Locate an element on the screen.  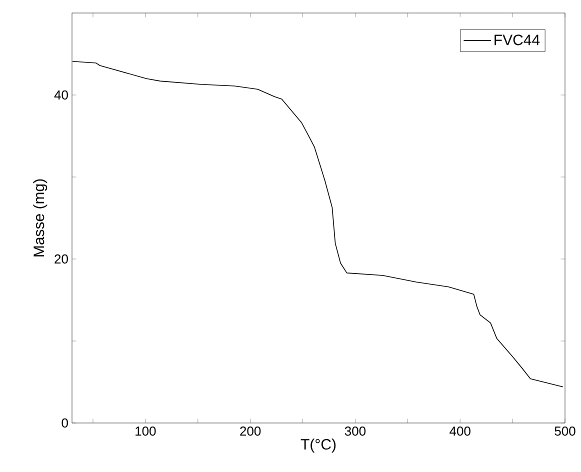
y-tick-label: 20 is located at coordinates (61, 259).